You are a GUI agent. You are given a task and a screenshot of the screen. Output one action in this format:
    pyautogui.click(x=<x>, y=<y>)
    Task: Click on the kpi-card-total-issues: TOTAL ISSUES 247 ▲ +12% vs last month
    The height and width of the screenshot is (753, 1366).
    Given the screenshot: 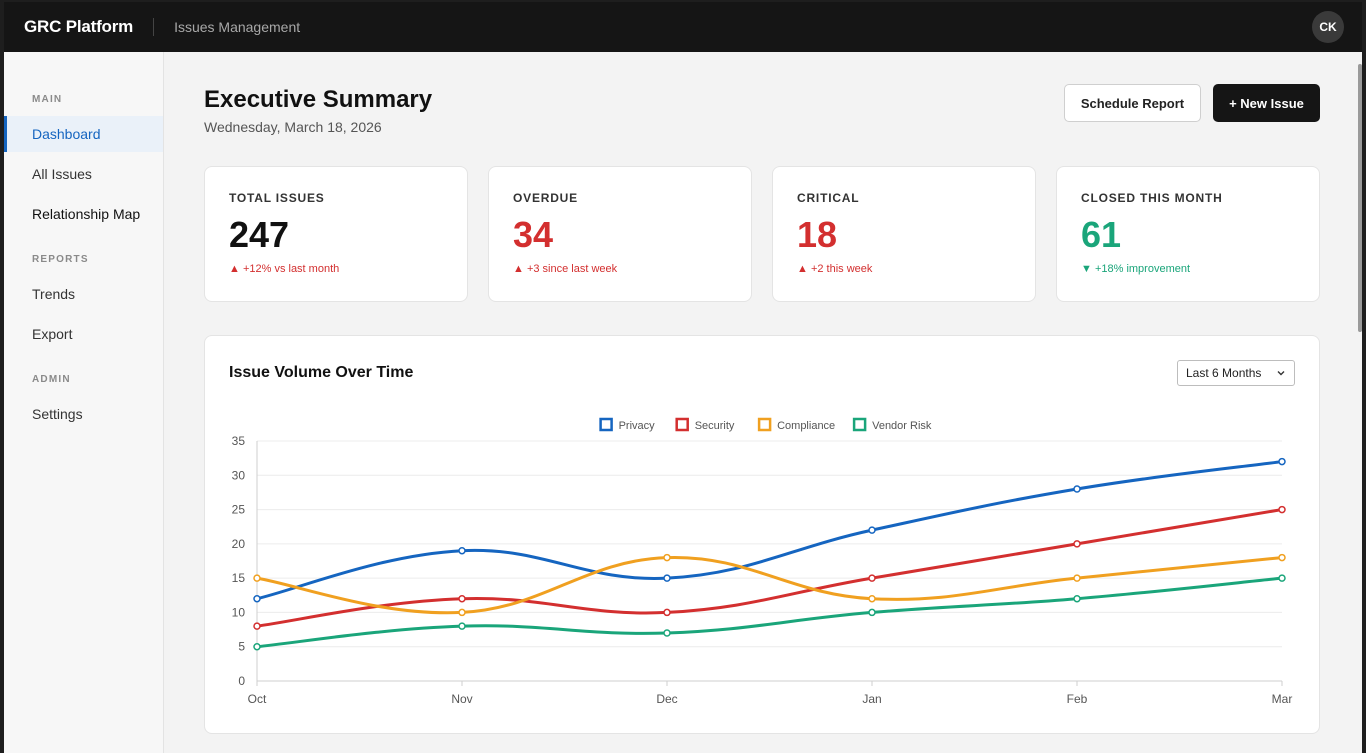 What is the action you would take?
    pyautogui.click(x=336, y=234)
    